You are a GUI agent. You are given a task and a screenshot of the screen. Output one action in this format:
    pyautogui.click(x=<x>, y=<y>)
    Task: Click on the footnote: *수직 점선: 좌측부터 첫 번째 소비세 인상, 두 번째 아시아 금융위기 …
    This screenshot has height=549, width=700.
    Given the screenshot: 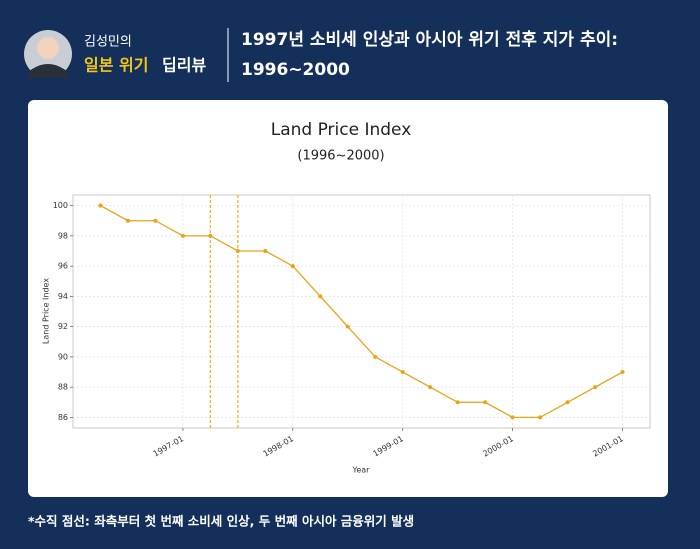 What is the action you would take?
    pyautogui.click(x=221, y=521)
    